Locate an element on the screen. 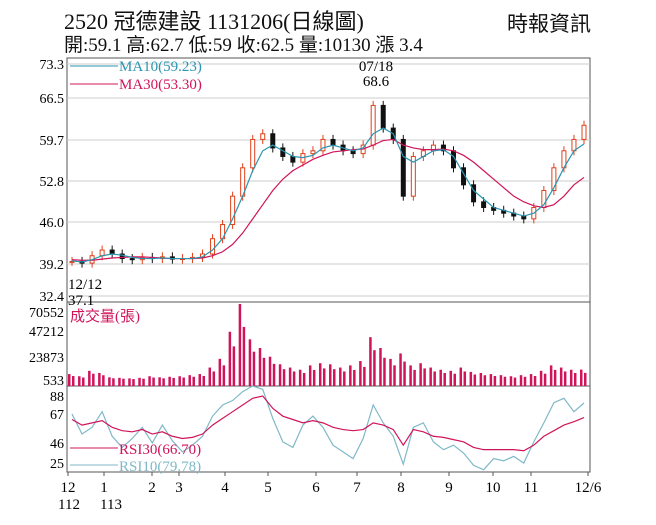 The height and width of the screenshot is (525, 656). rsi-tick-label: 46 is located at coordinates (57, 444).